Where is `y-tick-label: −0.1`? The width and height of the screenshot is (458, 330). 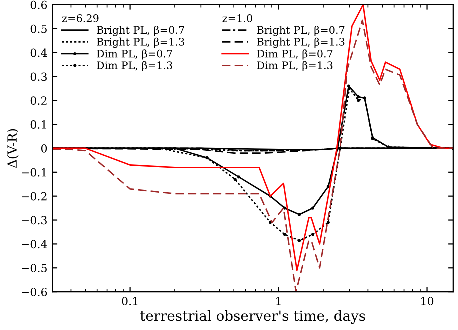 y-tick-label: −0.1 is located at coordinates (34, 172).